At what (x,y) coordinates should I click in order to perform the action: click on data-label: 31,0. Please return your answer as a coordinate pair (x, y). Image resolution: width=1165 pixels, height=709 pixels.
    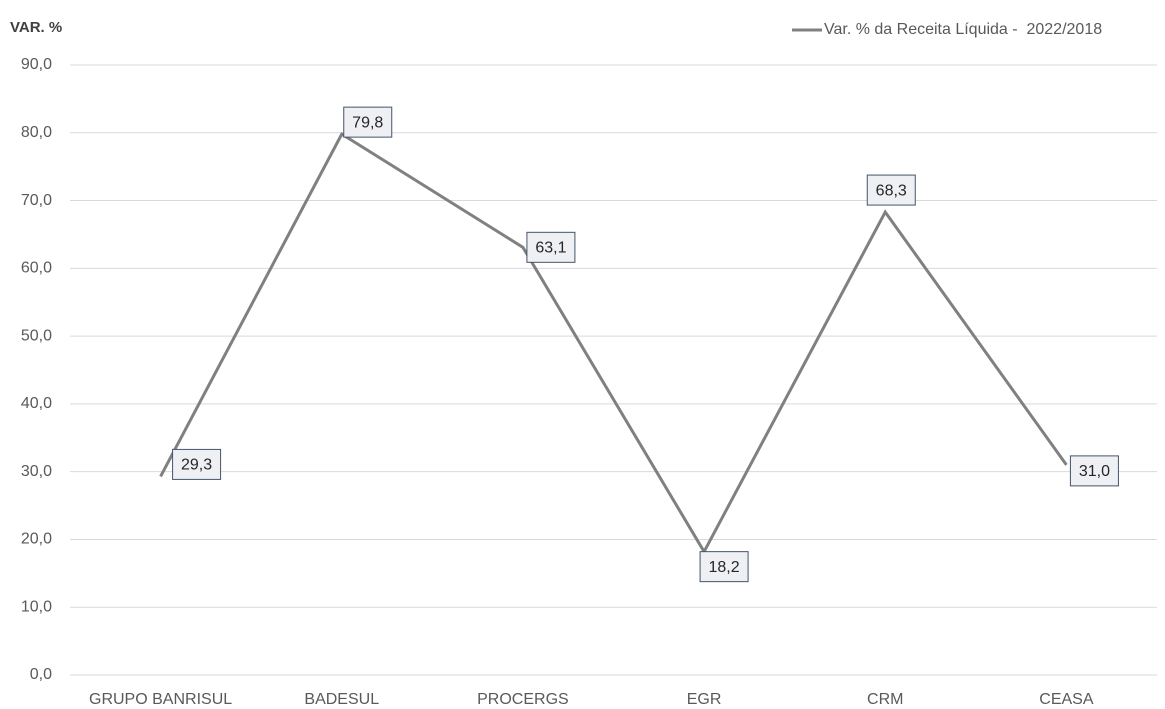
    Looking at the image, I should click on (1094, 471).